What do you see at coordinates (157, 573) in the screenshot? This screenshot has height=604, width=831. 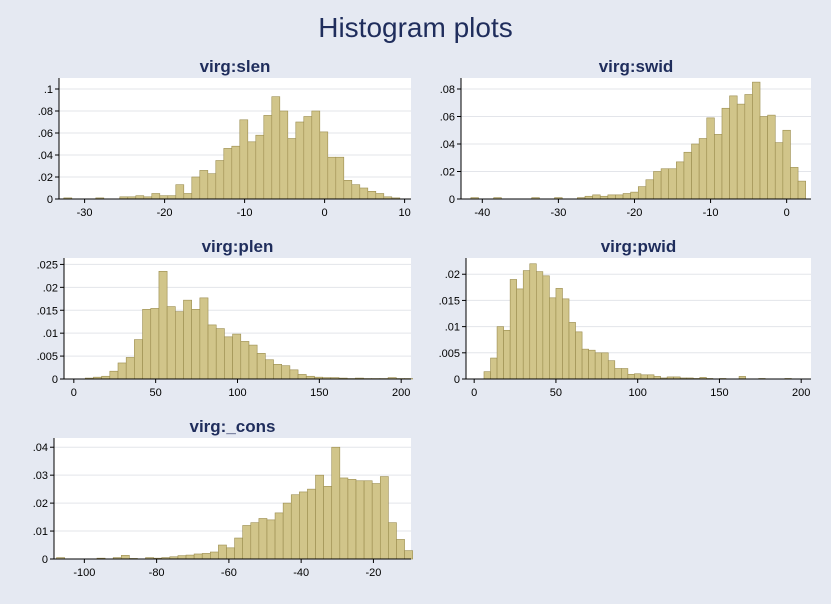 I see `x-tick-label: -80` at bounding box center [157, 573].